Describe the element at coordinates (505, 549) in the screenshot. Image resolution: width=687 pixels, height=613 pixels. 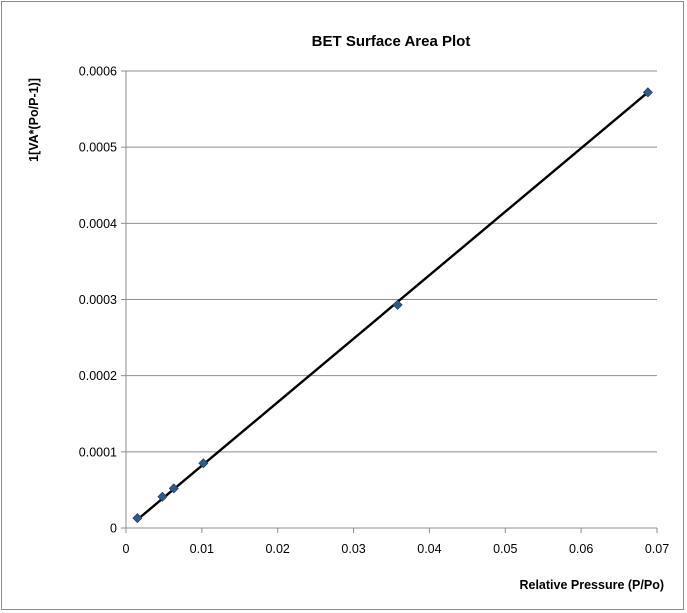
I see `x-tick-label: 0.05` at that location.